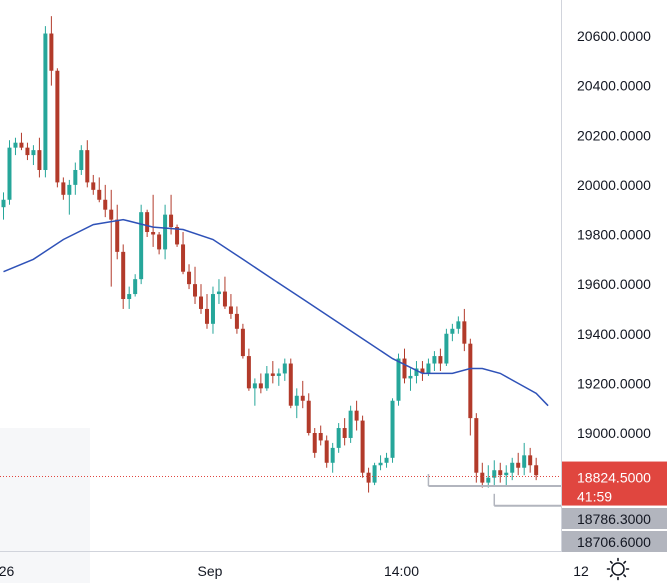  What do you see at coordinates (45, 505) in the screenshot?
I see `drawing-toolbar-panel` at bounding box center [45, 505].